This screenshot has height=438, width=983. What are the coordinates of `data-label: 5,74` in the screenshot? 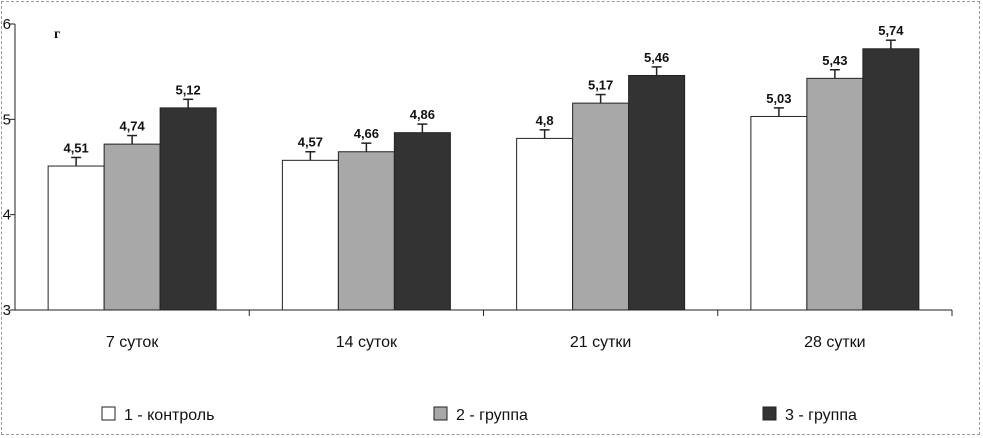 It's located at (891, 30).